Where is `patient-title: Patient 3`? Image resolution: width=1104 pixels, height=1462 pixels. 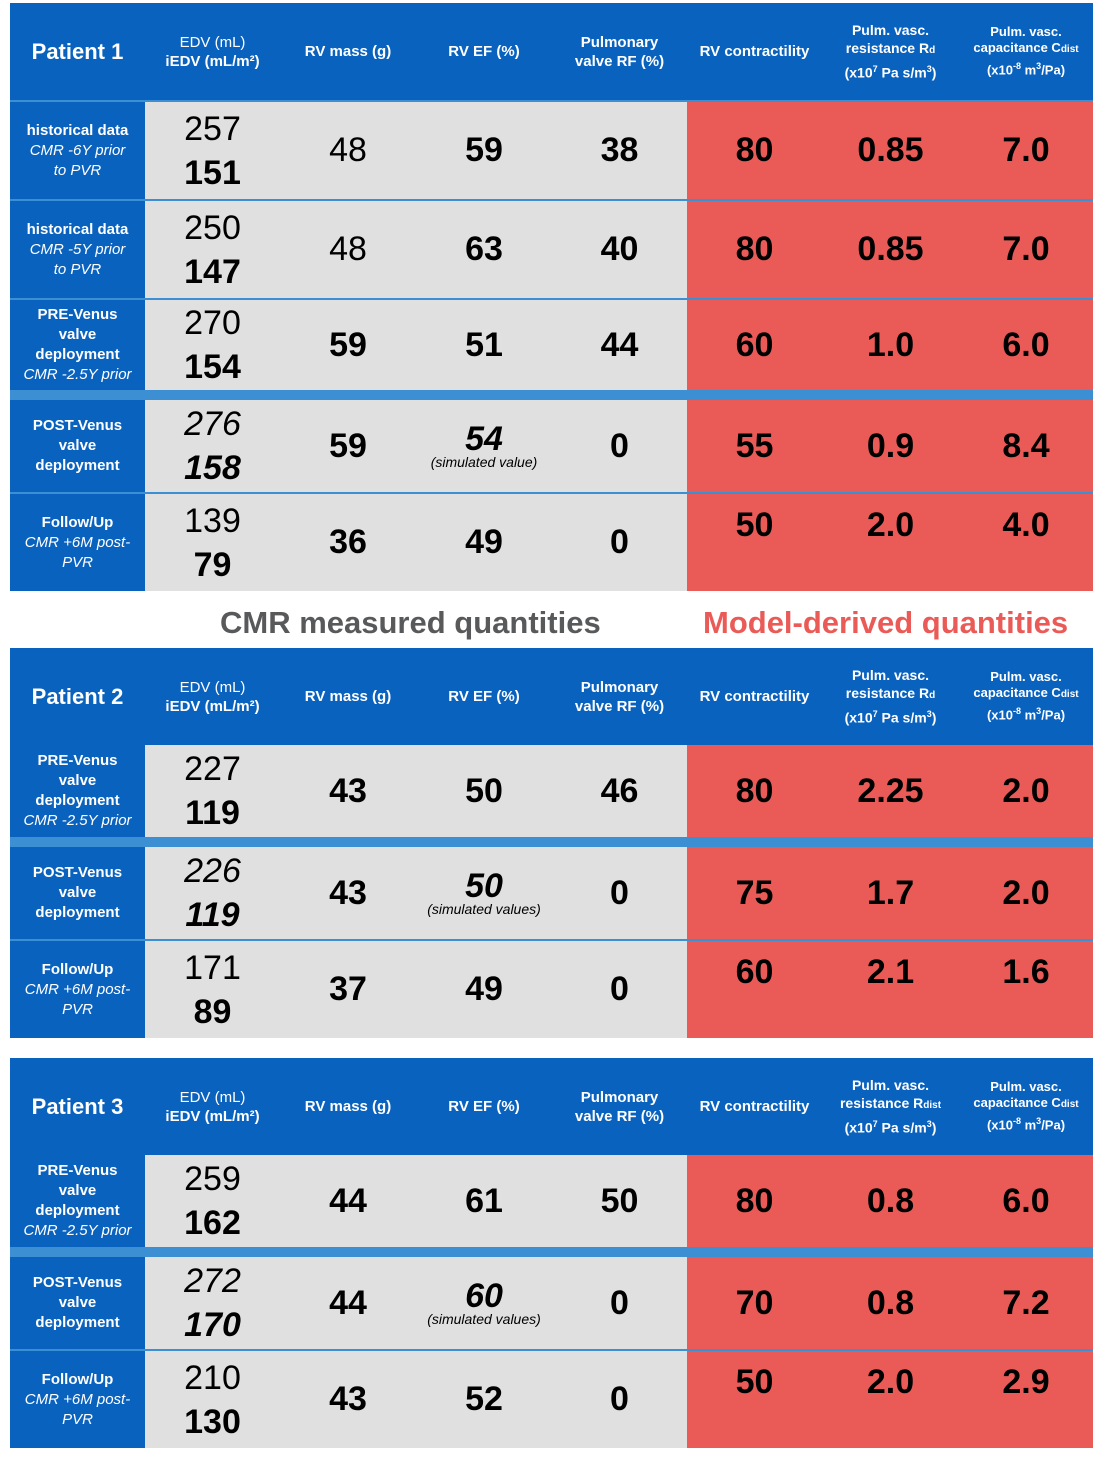
patient-title: Patient 3 is located at coordinates (77, 1106).